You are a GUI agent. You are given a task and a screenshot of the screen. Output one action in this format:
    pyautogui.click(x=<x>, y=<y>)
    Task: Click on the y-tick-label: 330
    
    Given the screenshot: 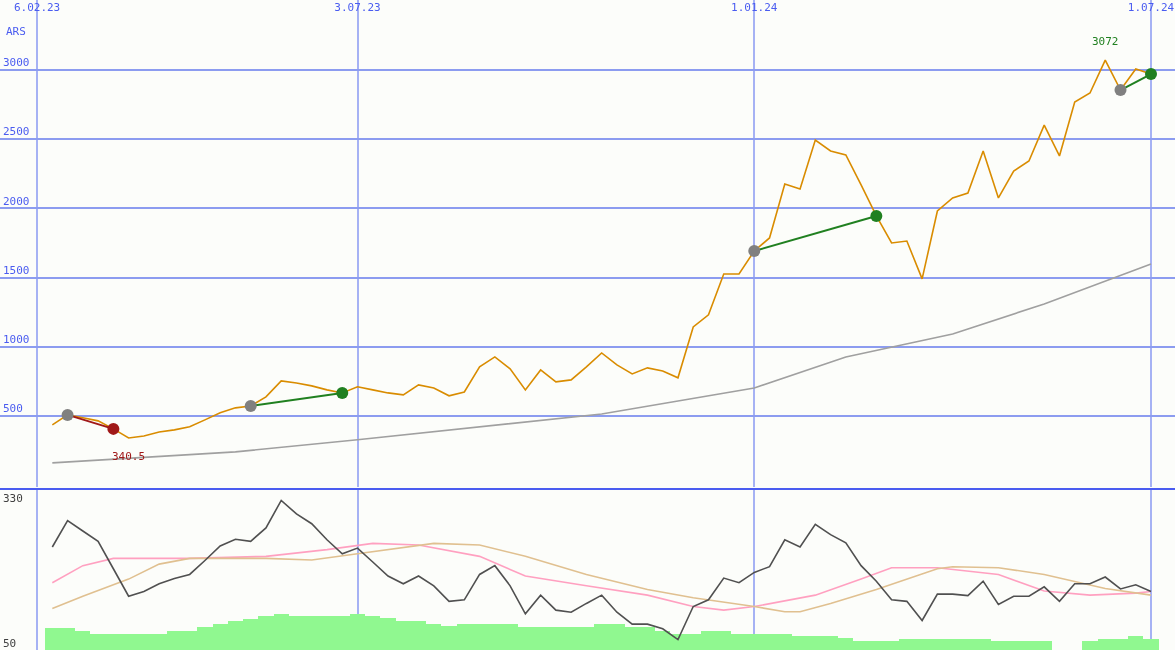 What is the action you would take?
    pyautogui.click(x=13, y=498)
    